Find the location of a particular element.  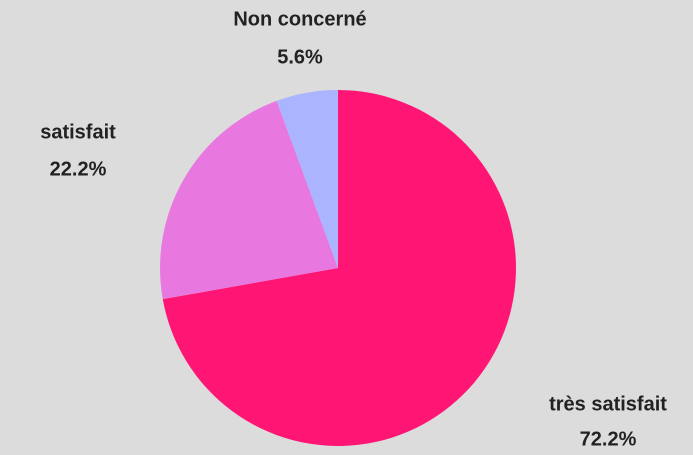

slice-name: Non concerné is located at coordinates (299, 19).